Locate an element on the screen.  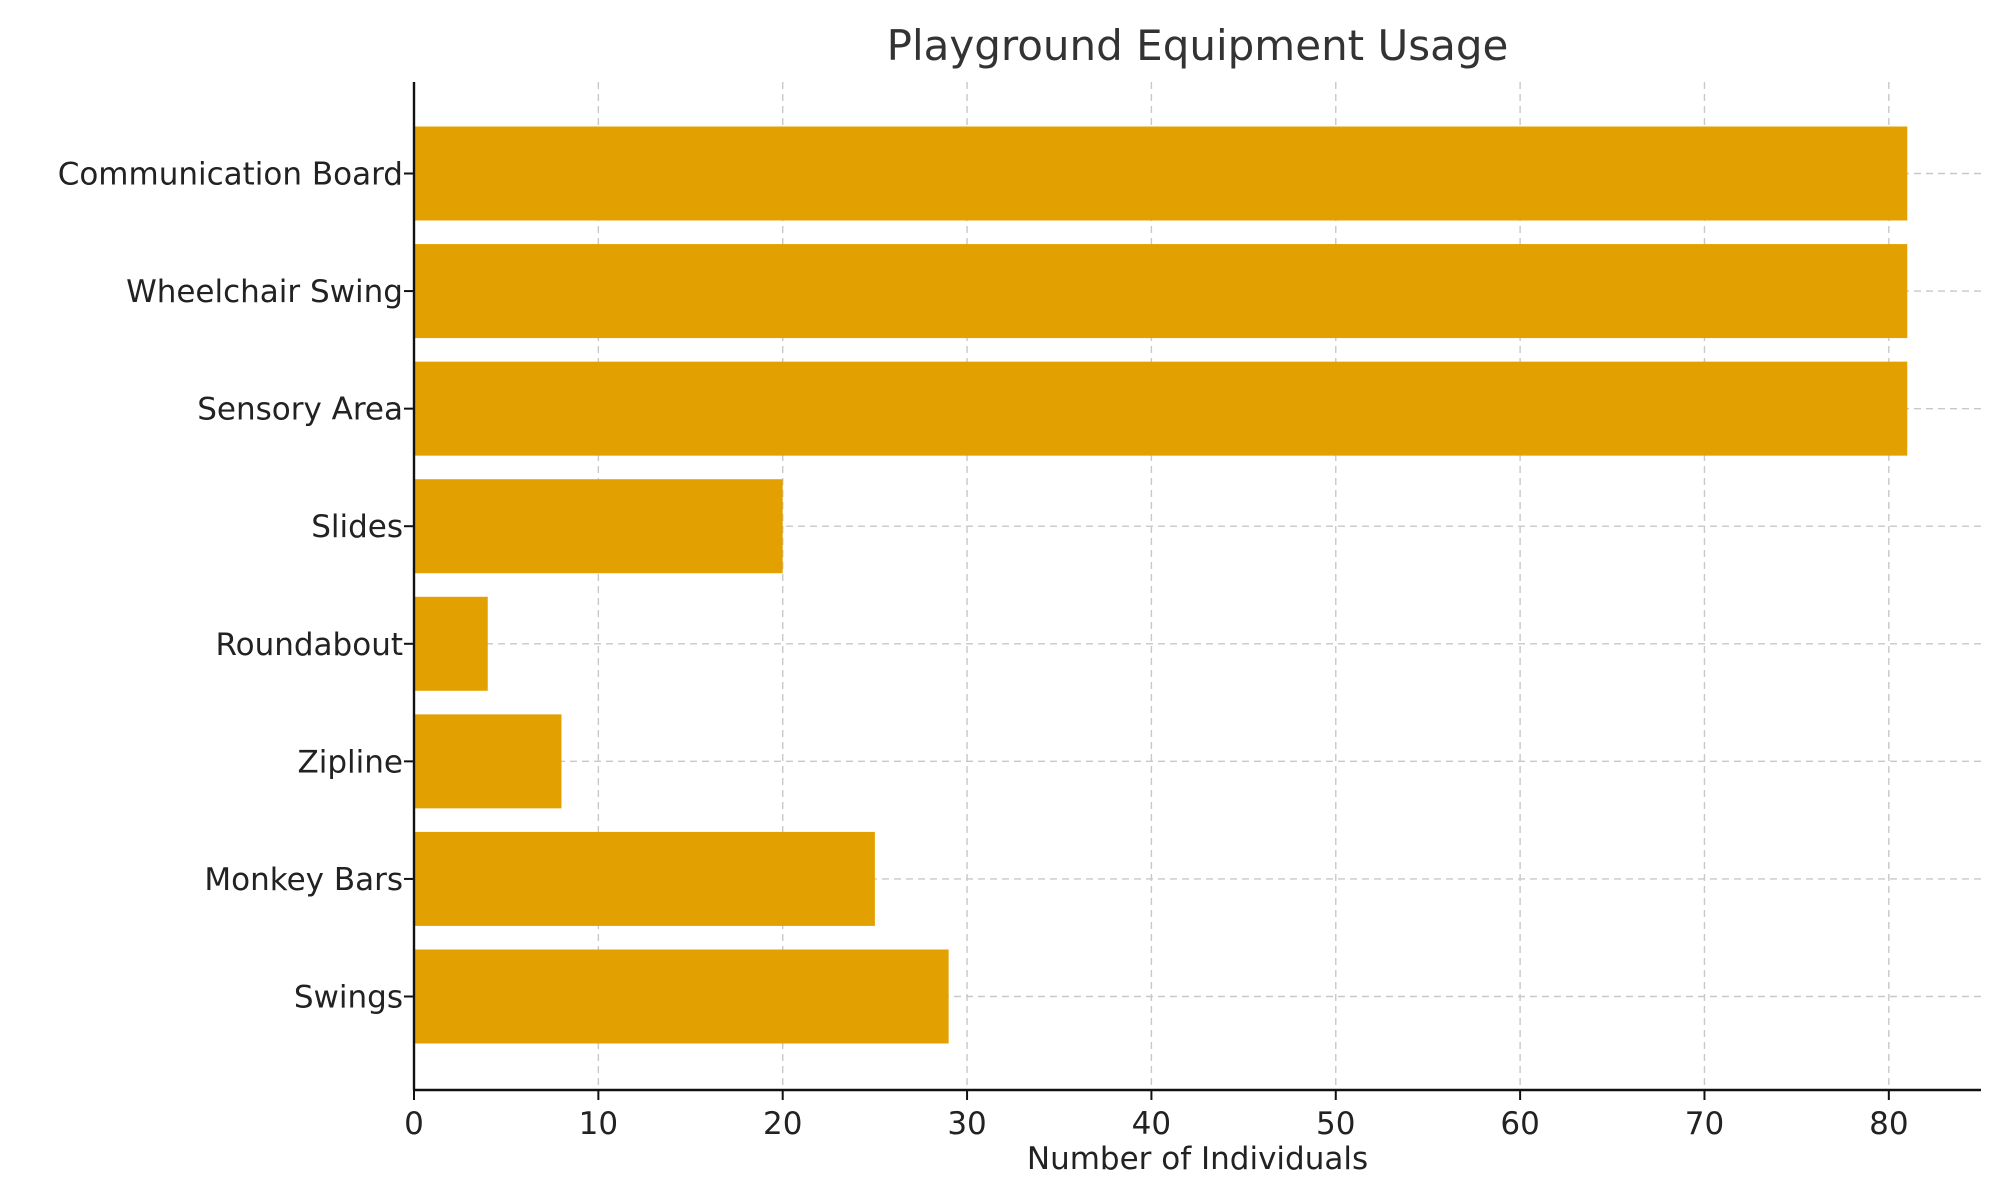
bar-wheelchair-swing is located at coordinates (1161, 291).